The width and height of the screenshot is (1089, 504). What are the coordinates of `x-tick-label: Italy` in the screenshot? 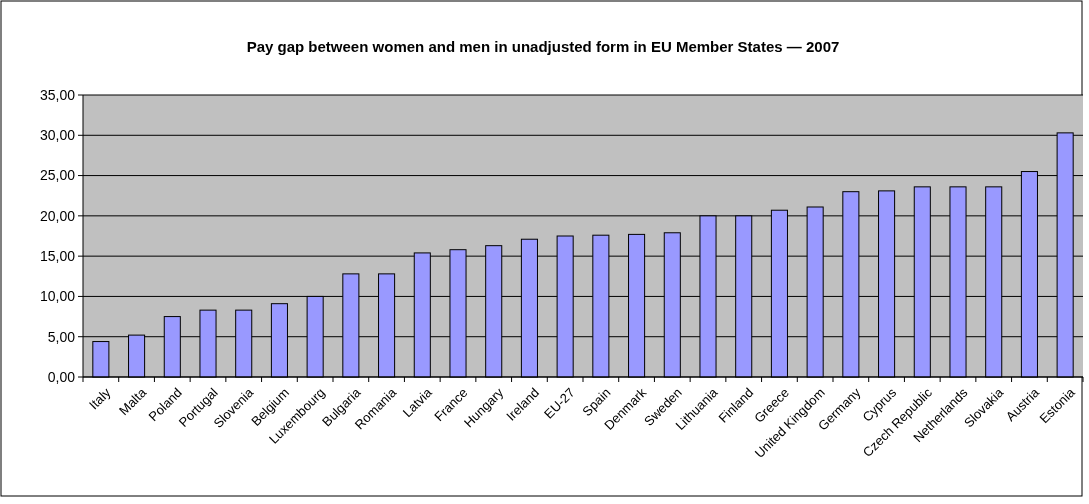 It's located at (99, 398).